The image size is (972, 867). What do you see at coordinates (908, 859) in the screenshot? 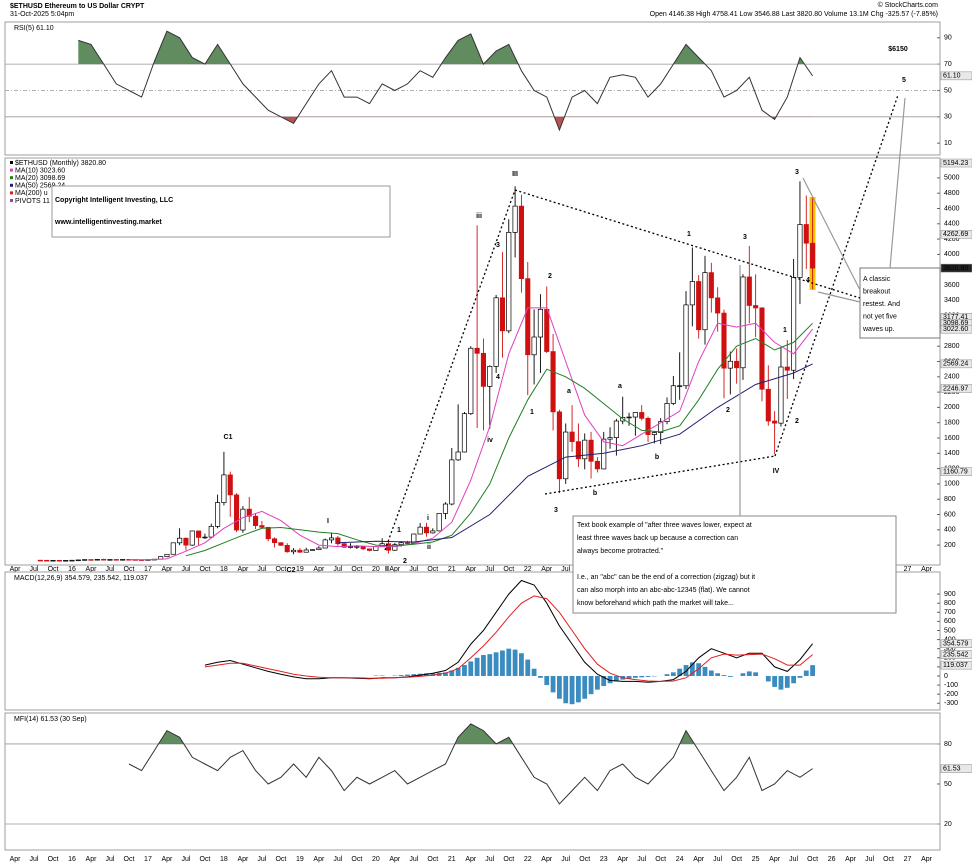
I see `x-tick-label: 27` at bounding box center [908, 859].